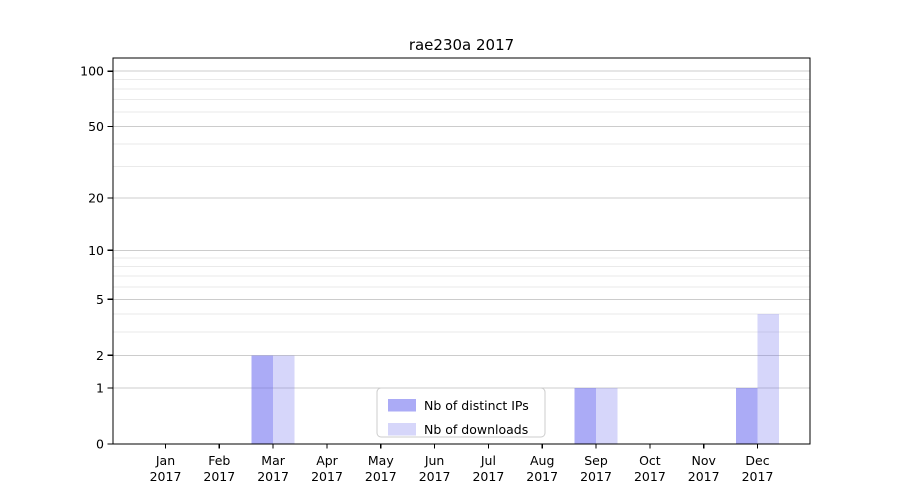 This screenshot has height=500, width=900. What do you see at coordinates (100, 388) in the screenshot?
I see `y-tick-label-1: 1` at bounding box center [100, 388].